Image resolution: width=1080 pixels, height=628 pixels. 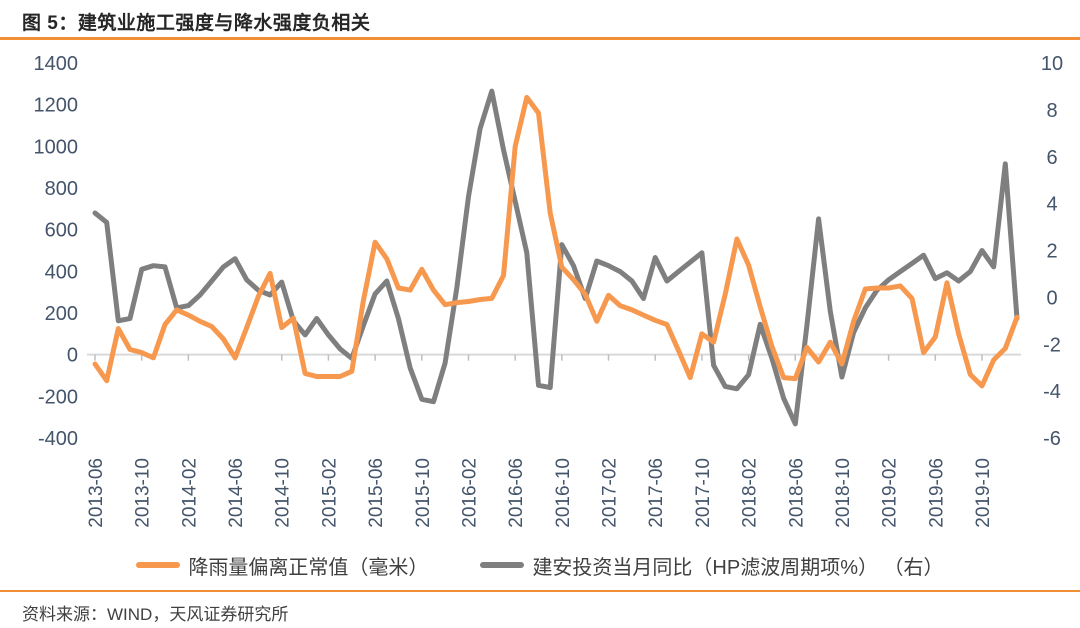 I want to click on svg-text: 600, so click(x=61, y=231).